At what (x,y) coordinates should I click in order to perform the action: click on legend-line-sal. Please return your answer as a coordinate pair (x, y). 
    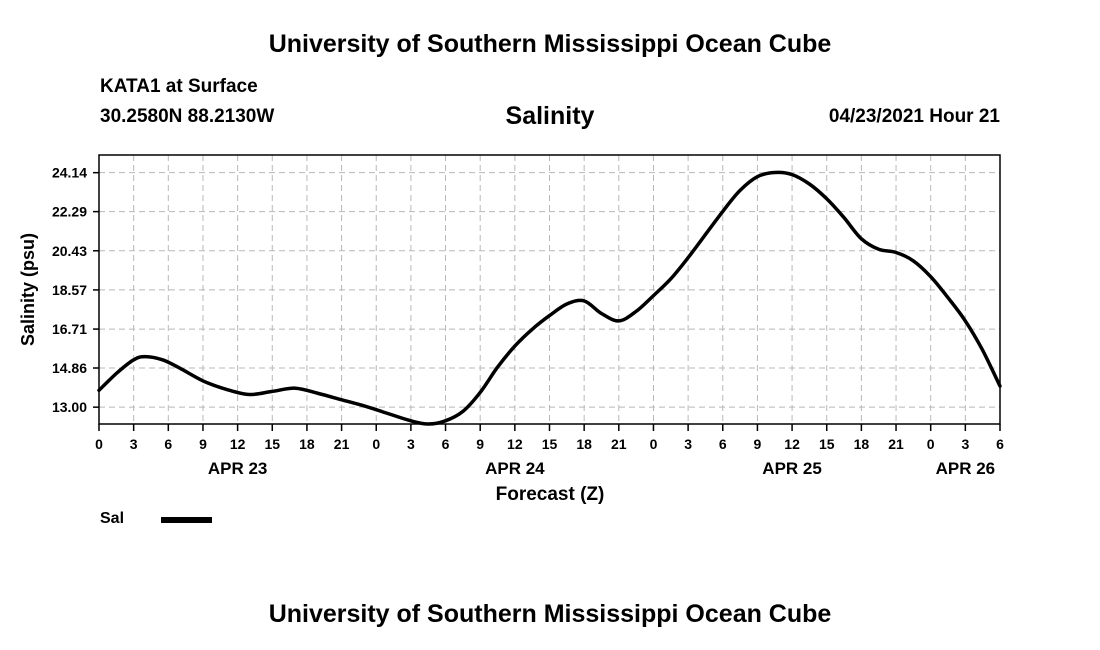
    Looking at the image, I should click on (186, 520).